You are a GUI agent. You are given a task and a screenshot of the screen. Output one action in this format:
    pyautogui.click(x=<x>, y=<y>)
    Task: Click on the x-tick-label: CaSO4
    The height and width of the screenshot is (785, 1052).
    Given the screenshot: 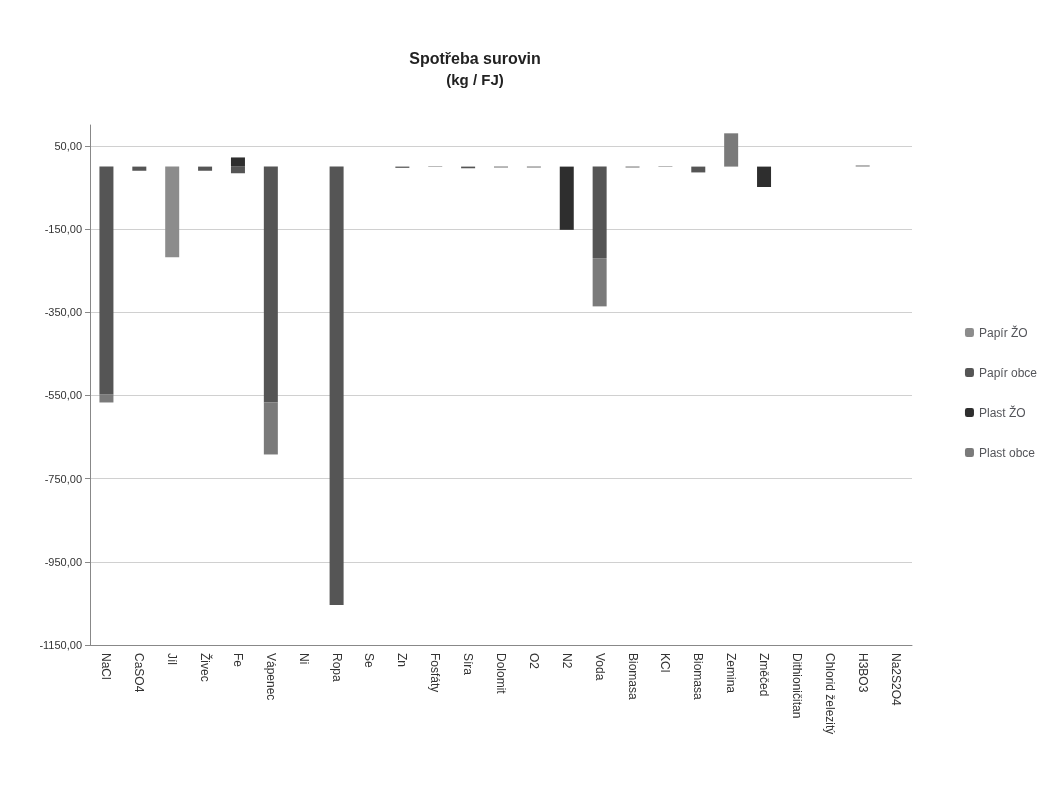 What is the action you would take?
    pyautogui.click(x=139, y=673)
    